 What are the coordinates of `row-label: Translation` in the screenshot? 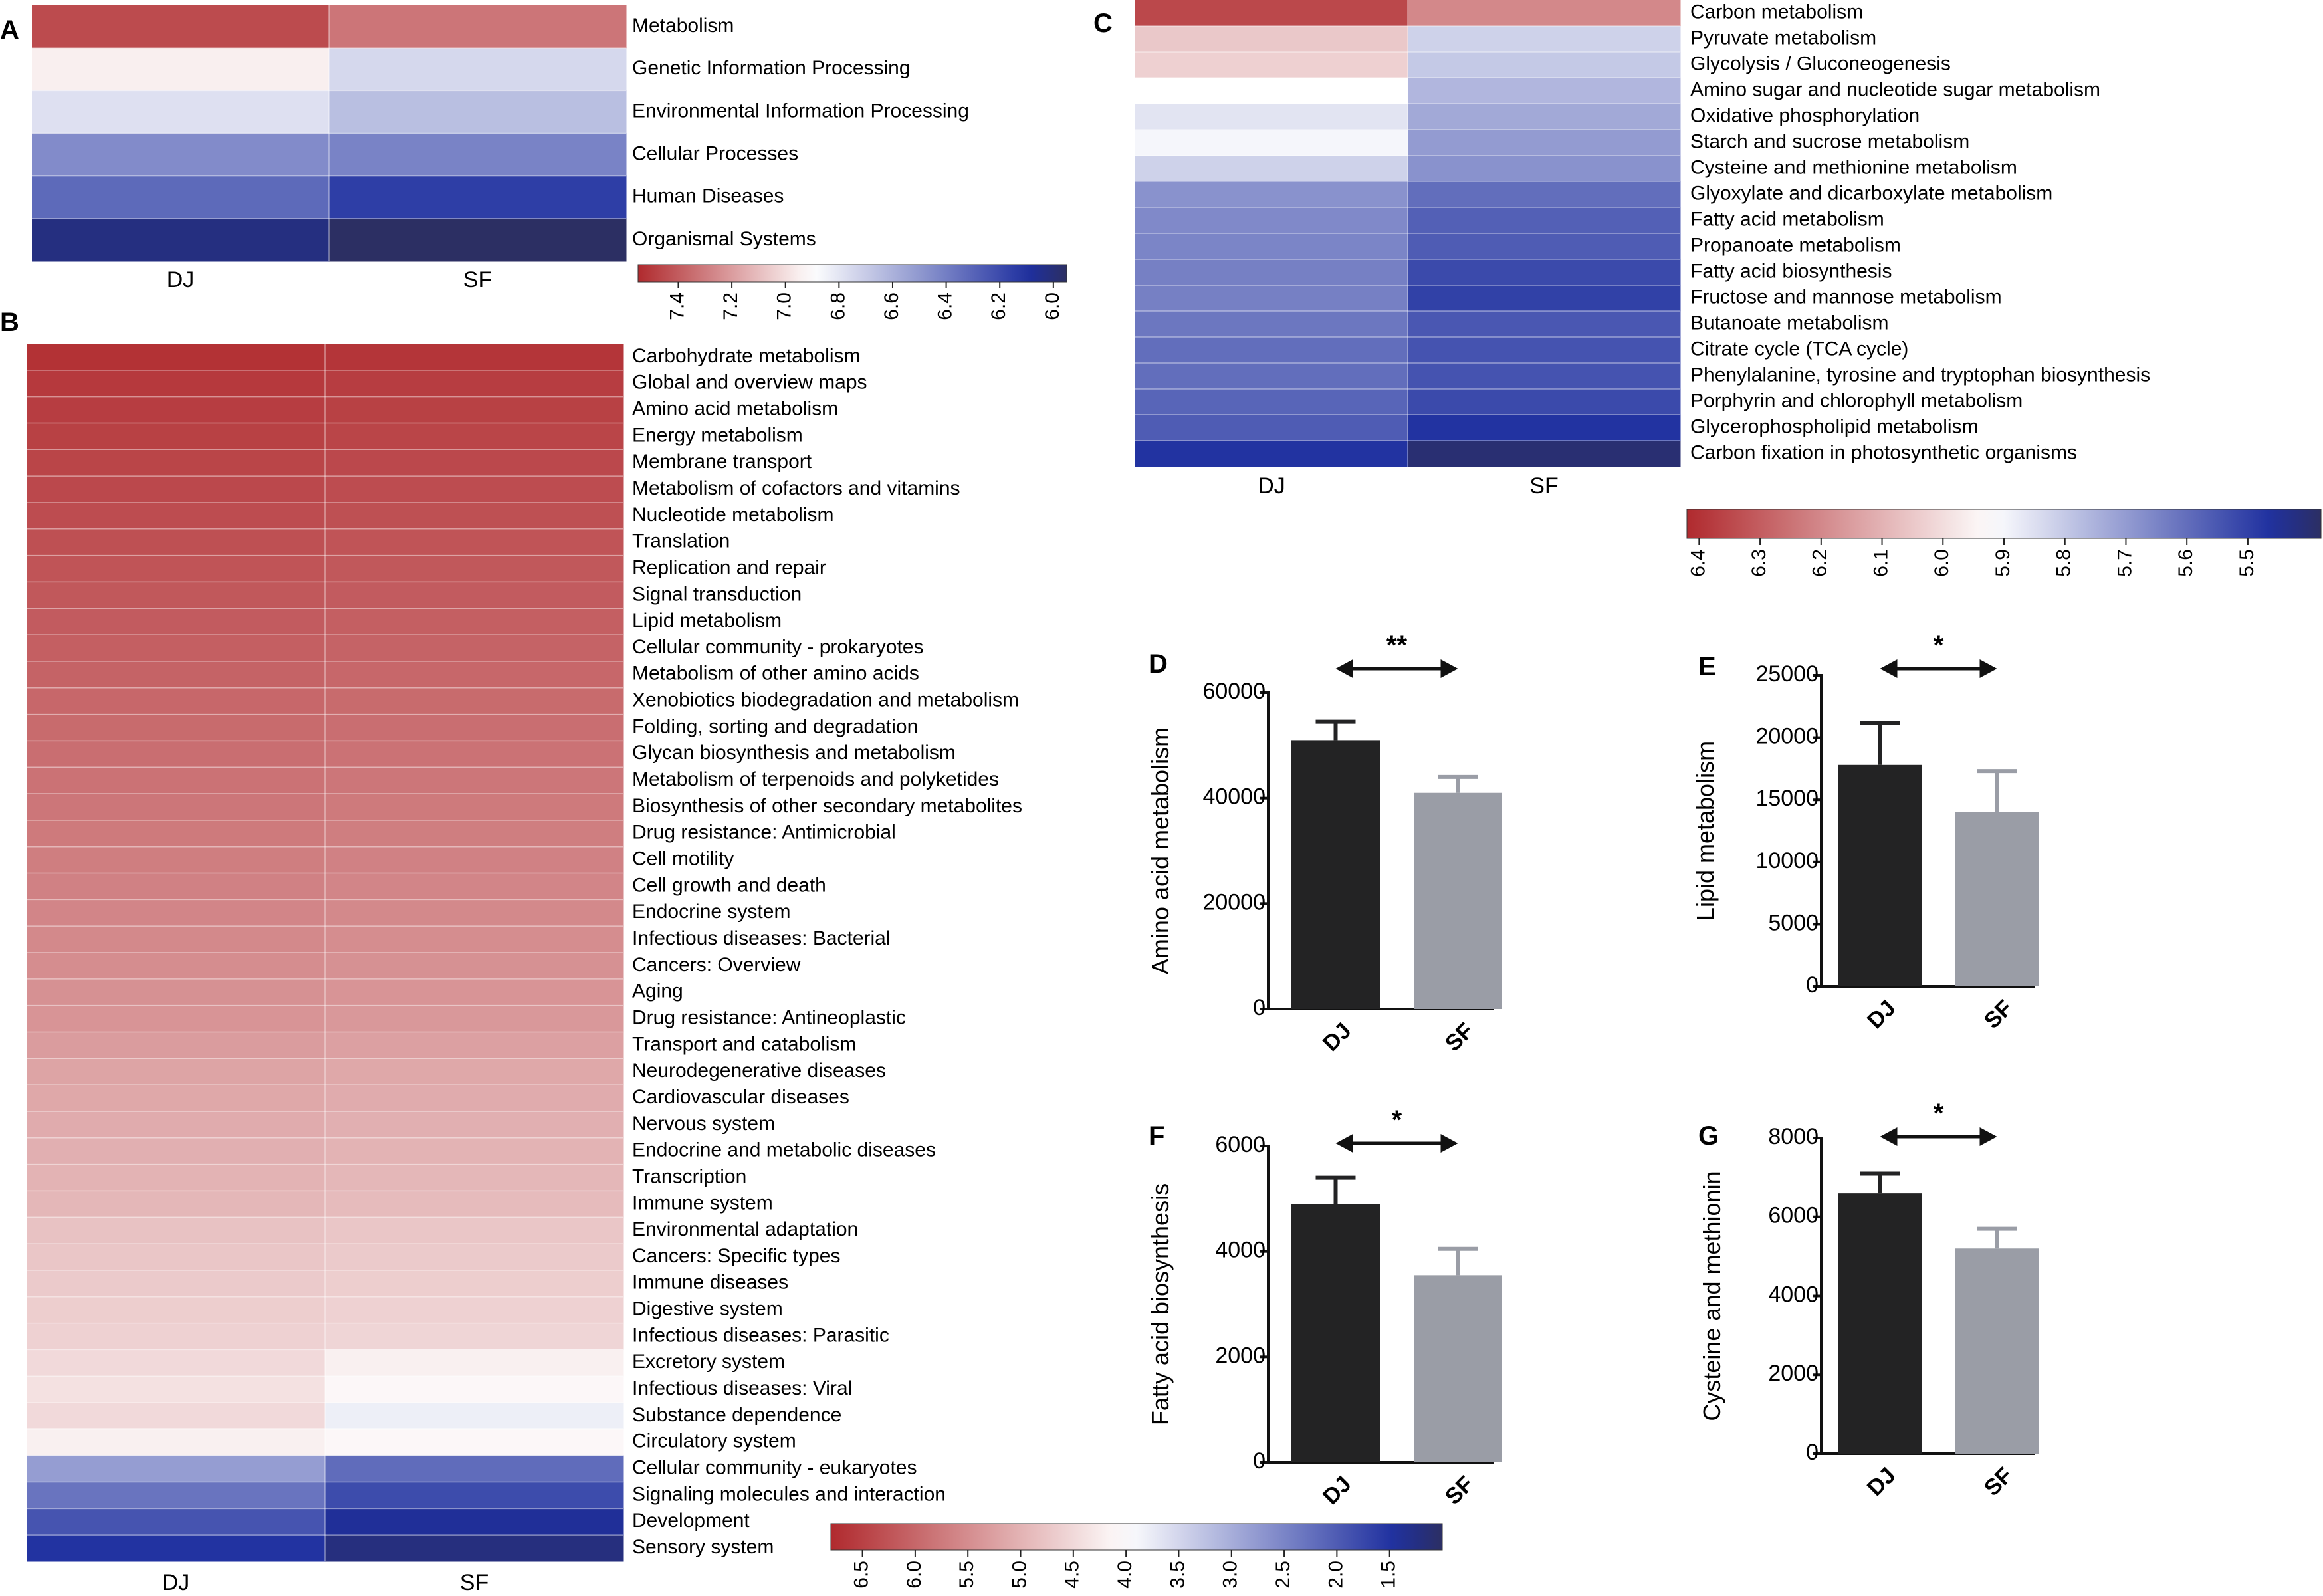 It's located at (681, 541).